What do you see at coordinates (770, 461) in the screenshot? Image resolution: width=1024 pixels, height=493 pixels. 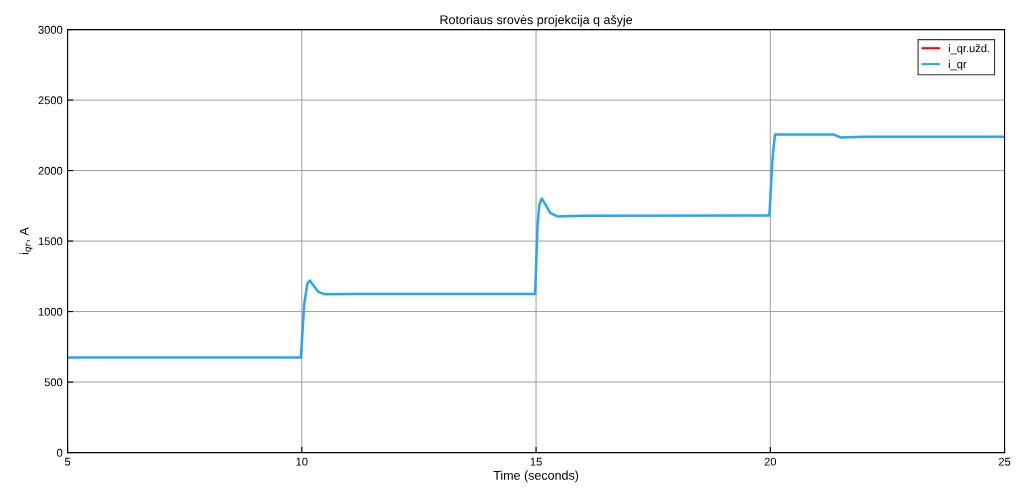 I see `x-tick-label: 20` at bounding box center [770, 461].